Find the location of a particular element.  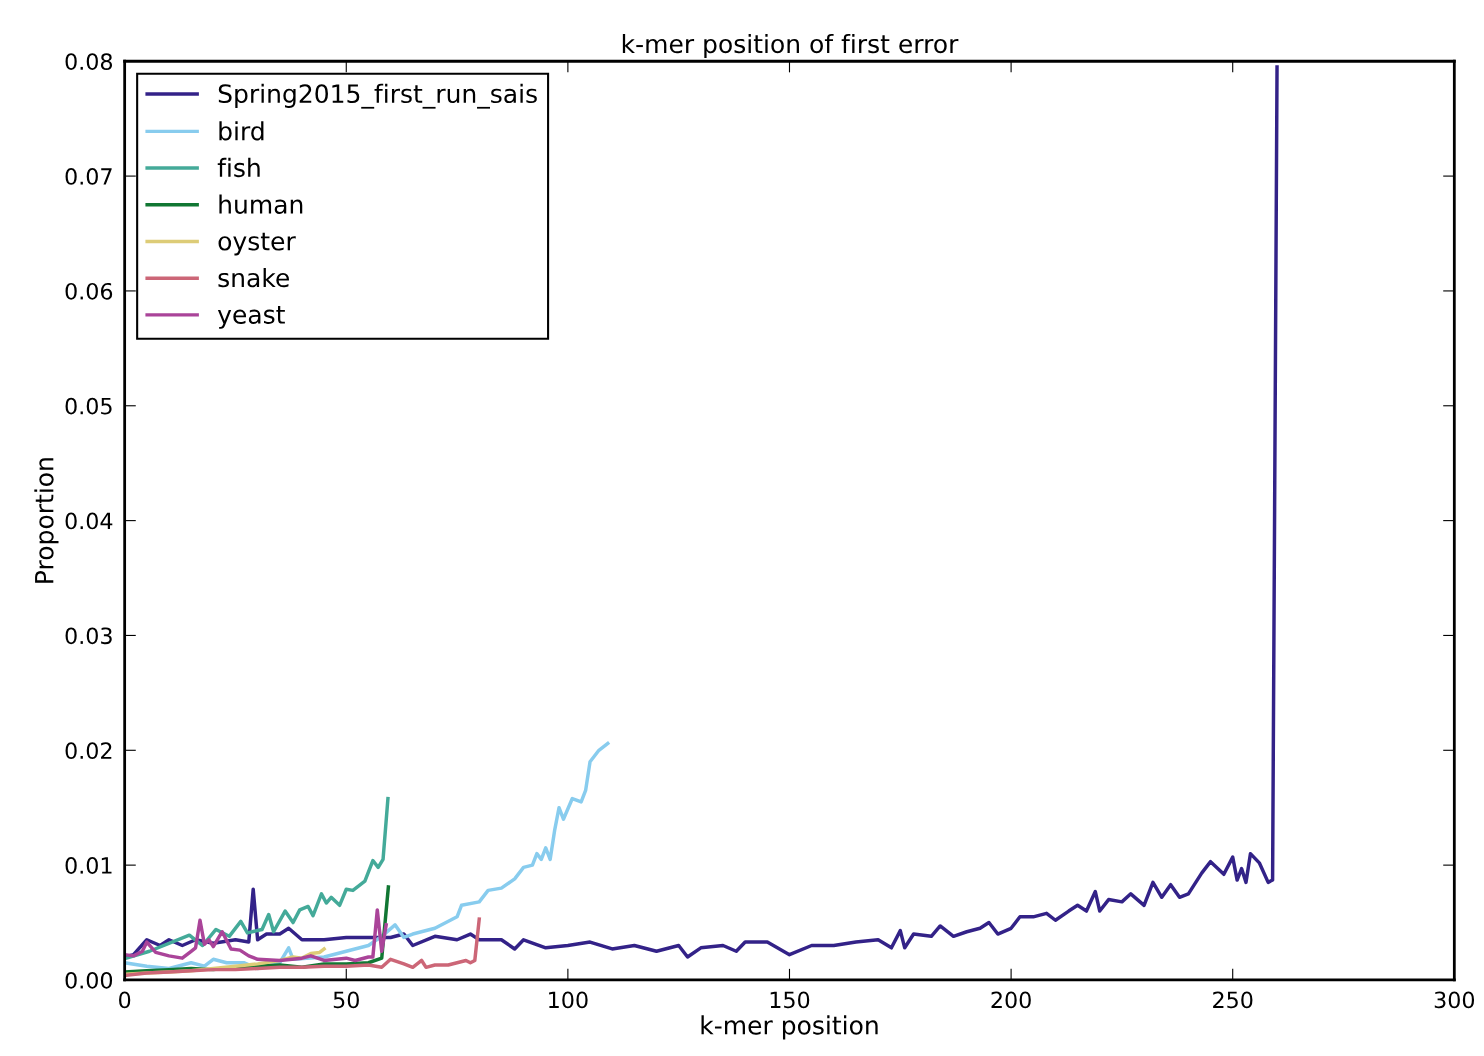

x-tick-label: 150 is located at coordinates (790, 1000).